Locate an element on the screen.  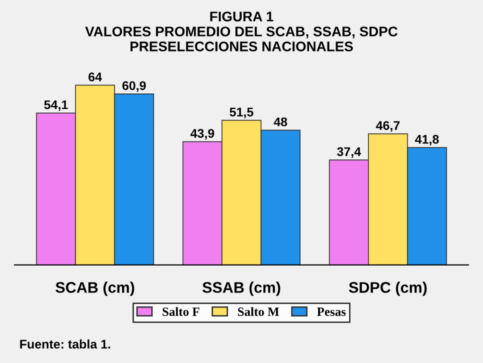
data-label: 48 is located at coordinates (281, 121).